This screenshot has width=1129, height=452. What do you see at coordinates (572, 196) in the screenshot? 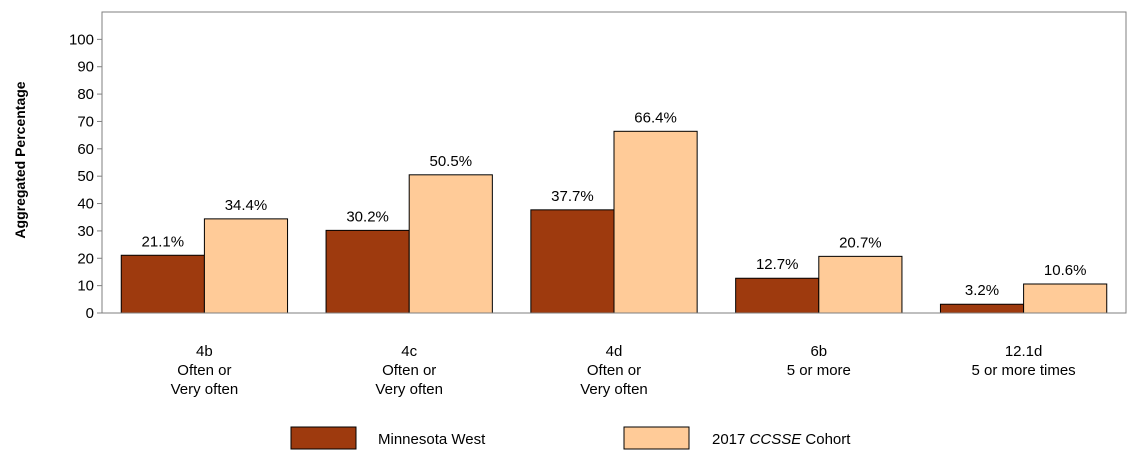
I see `data-label: 37.7%` at bounding box center [572, 196].